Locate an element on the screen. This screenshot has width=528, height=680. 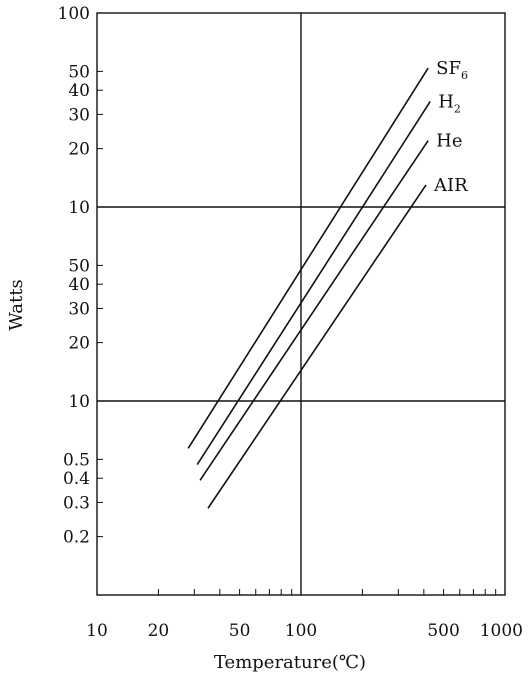
x-tick-labels: 10 20 50 100 500 1000 is located at coordinates (304, 631).